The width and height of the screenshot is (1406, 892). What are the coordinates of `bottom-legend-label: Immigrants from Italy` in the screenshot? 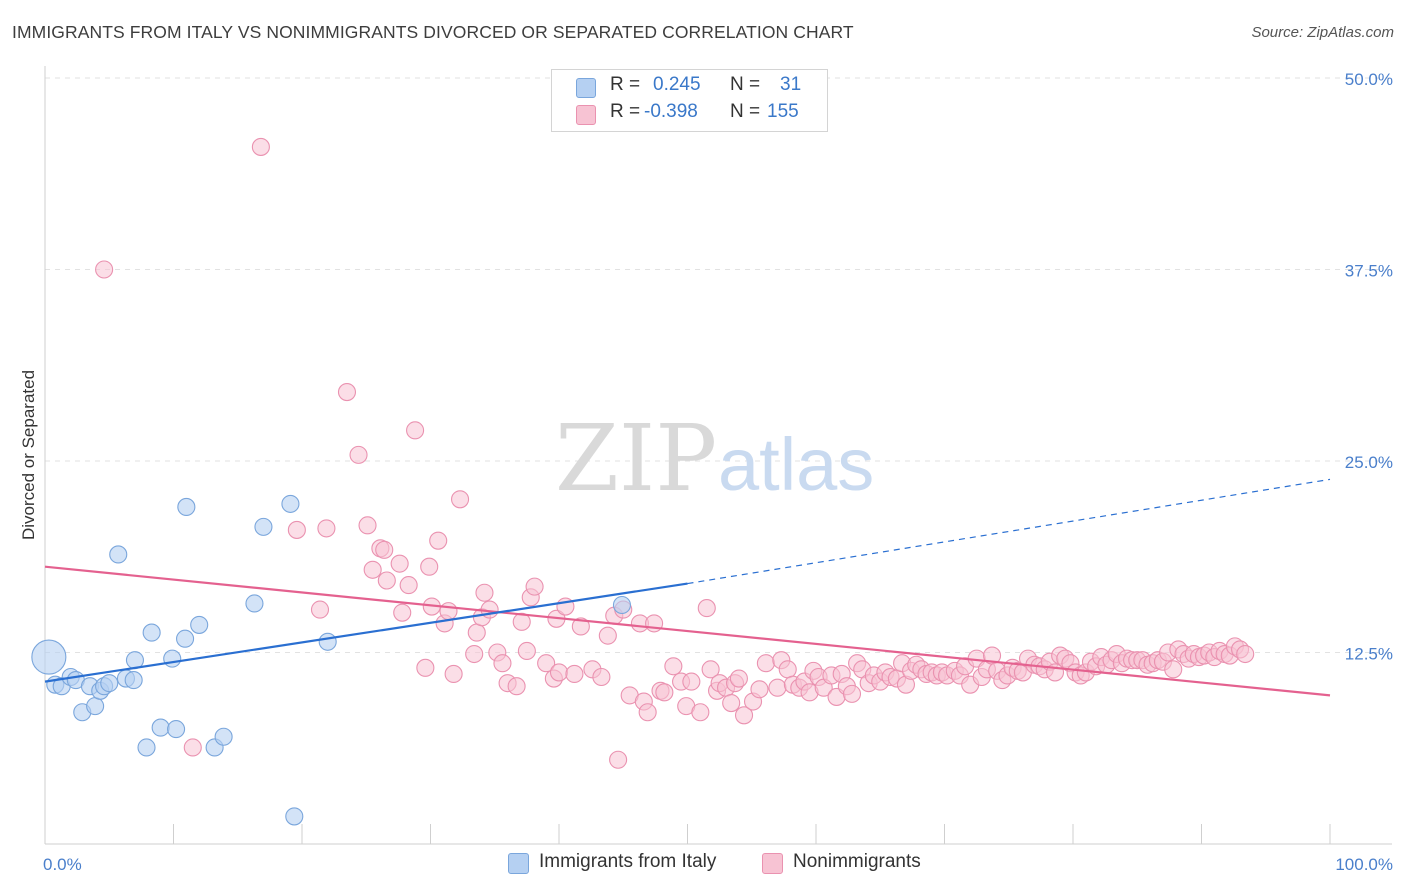 It's located at (628, 861).